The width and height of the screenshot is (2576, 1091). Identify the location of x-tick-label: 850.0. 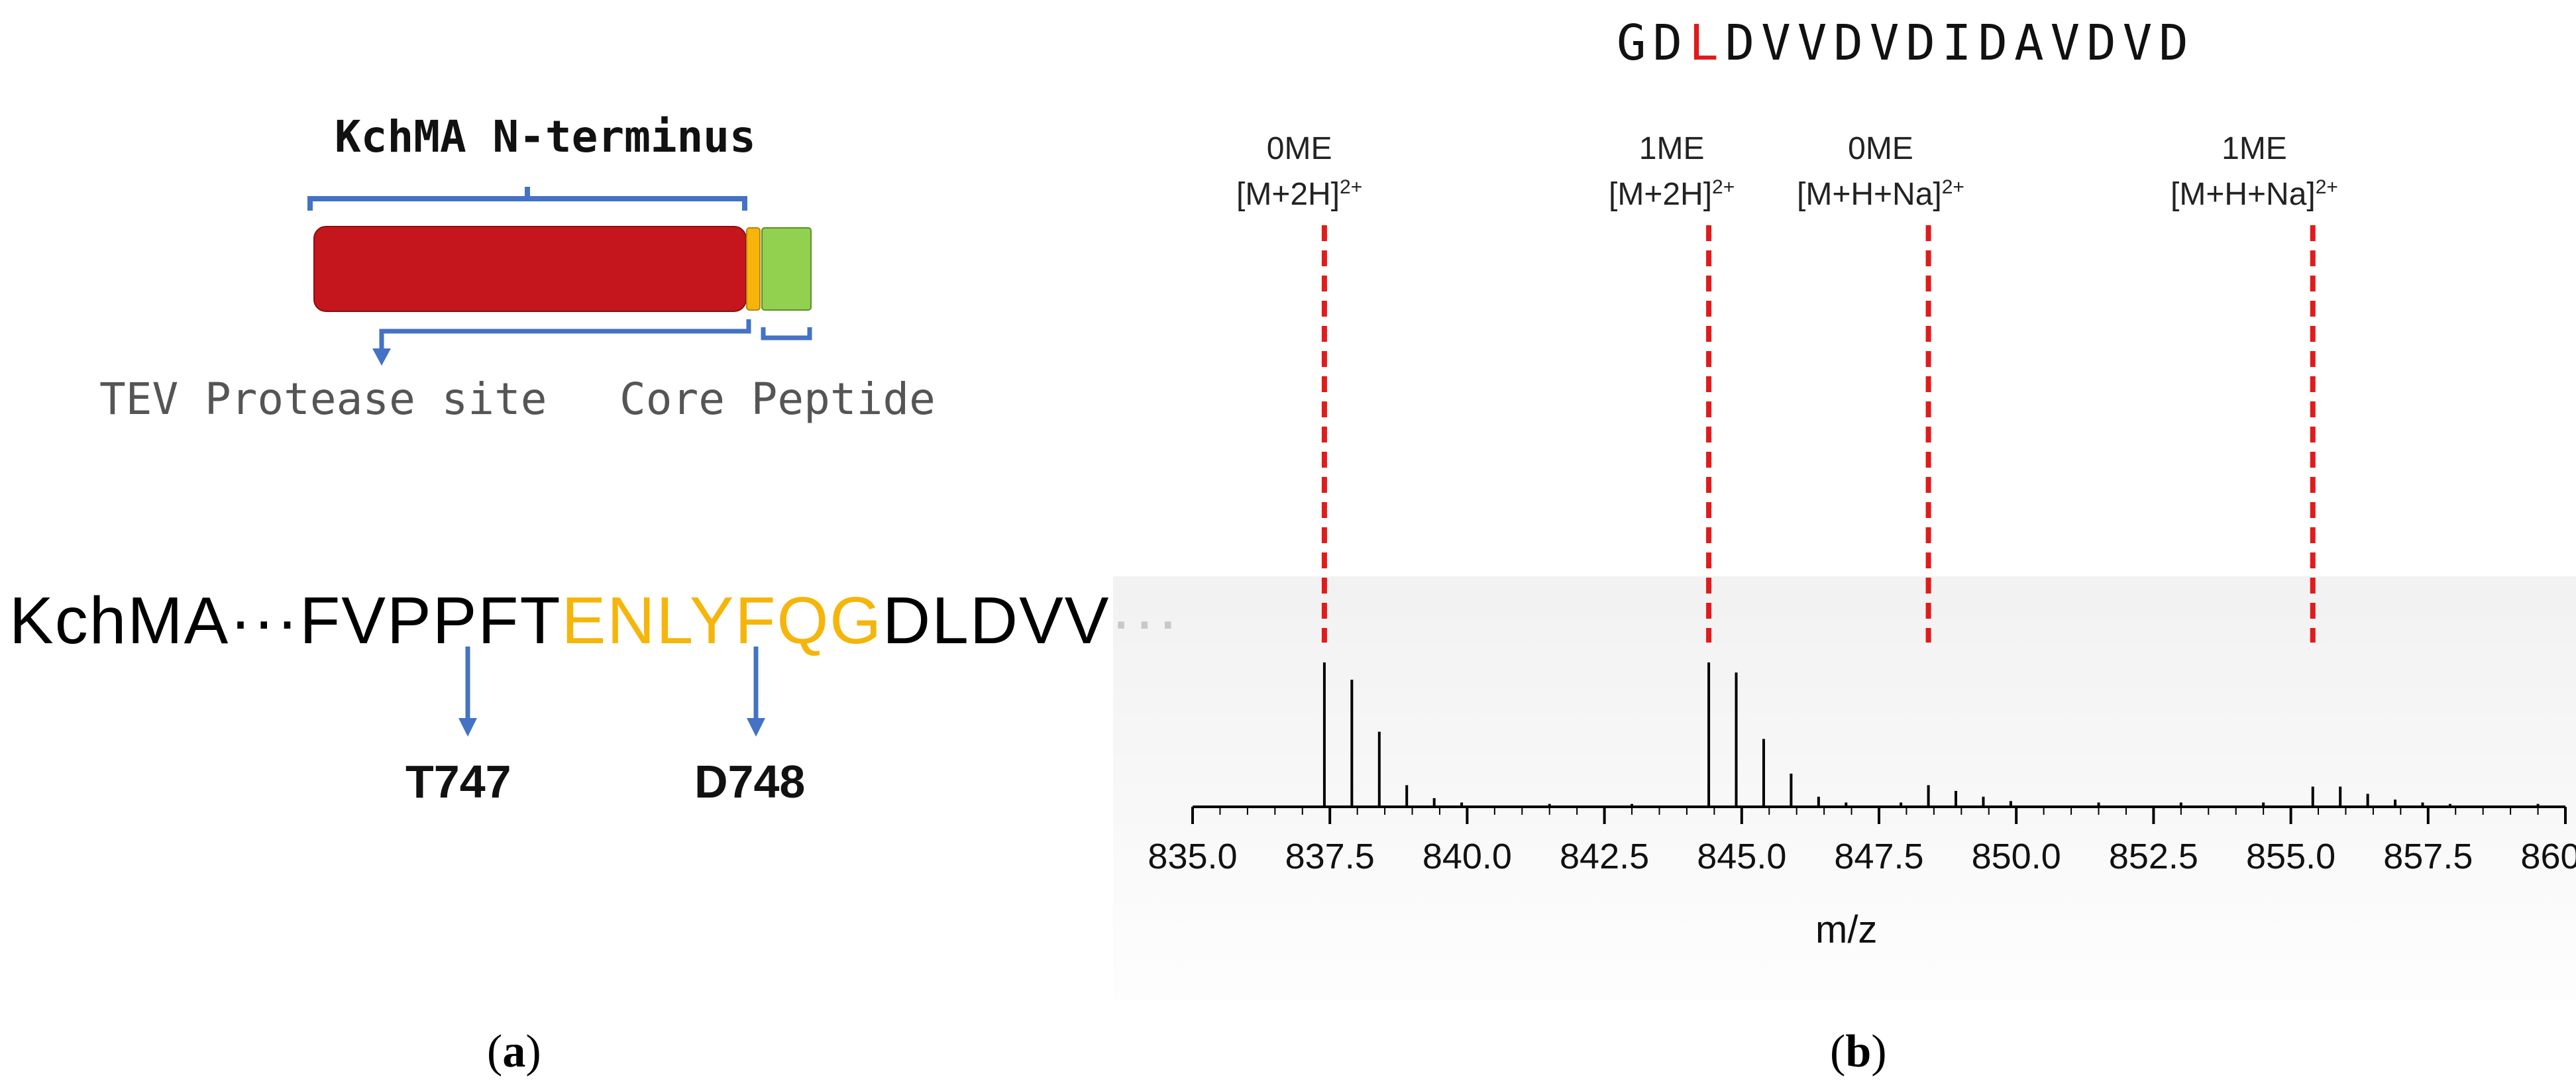
(2016, 856).